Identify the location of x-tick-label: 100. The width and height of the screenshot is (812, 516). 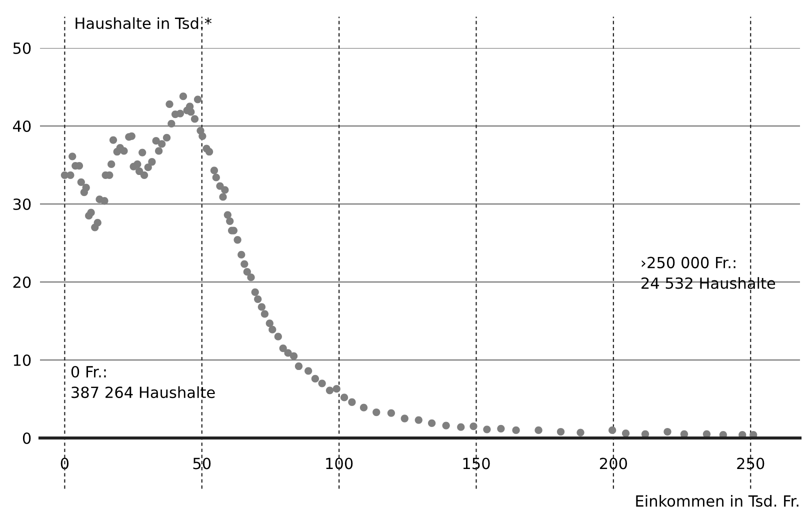
(339, 464).